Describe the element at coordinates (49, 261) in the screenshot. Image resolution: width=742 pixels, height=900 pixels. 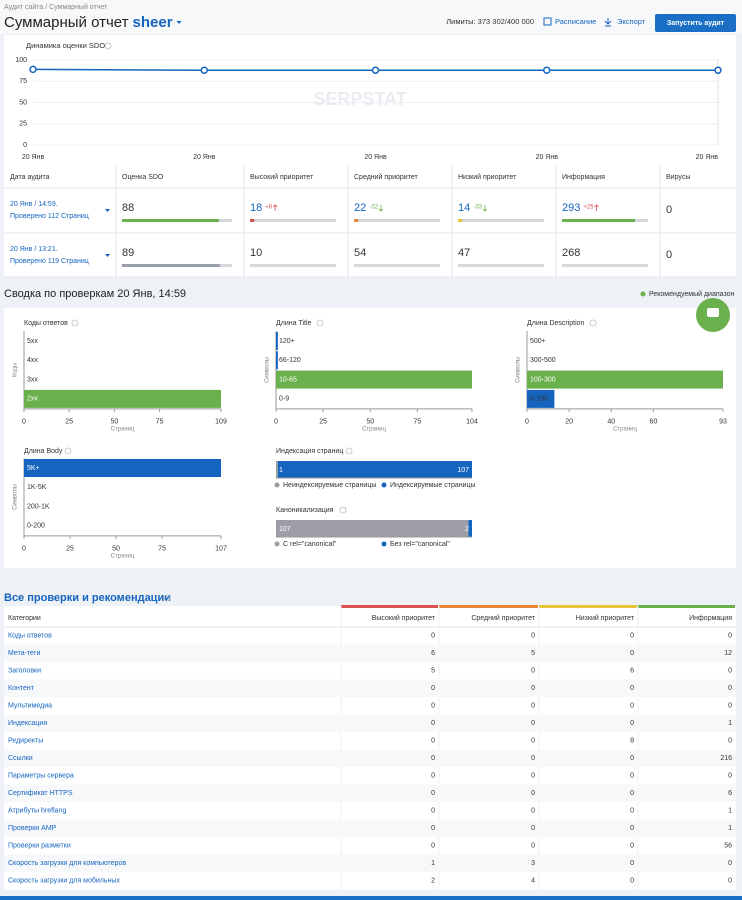
I see `pages-checked: Проверено 119 Страниц` at that location.